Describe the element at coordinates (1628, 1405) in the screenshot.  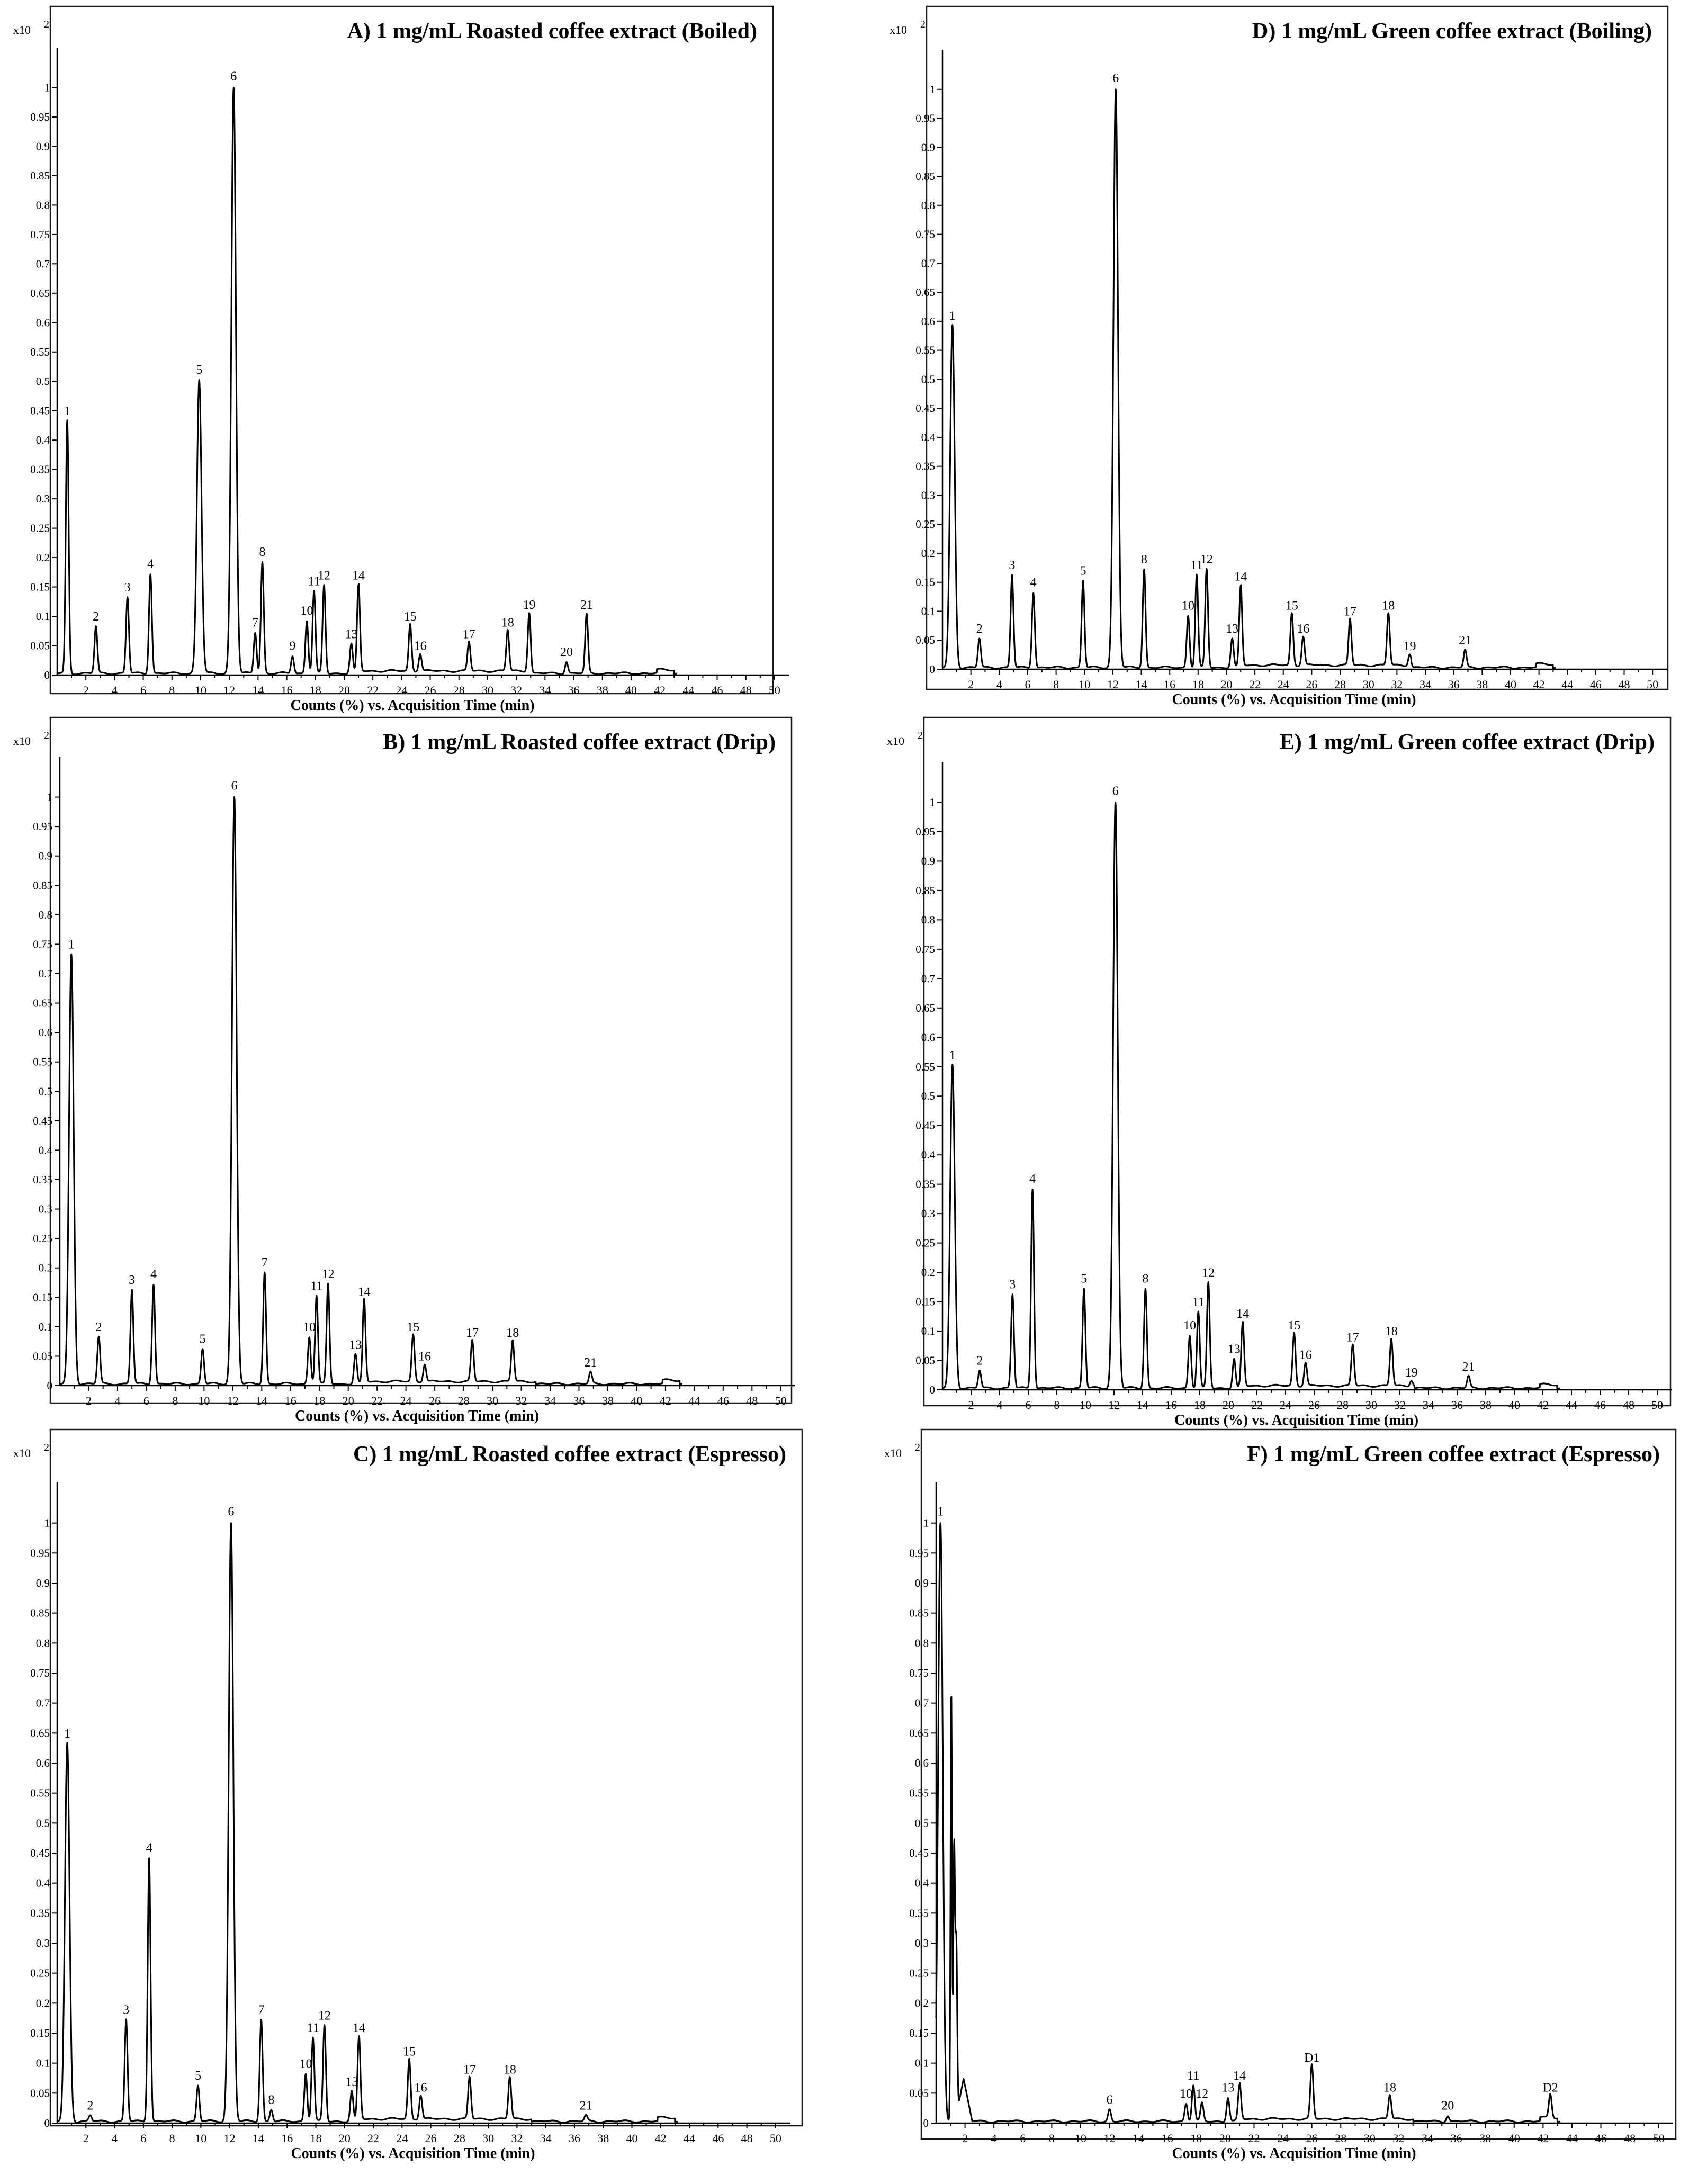
I see `x-tick-label: 48` at that location.